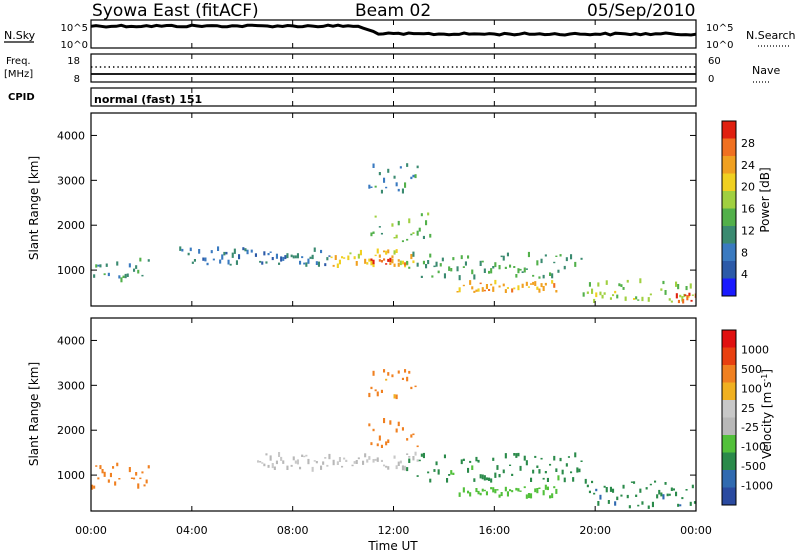 Image resolution: width=800 pixels, height=554 pixels. Describe the element at coordinates (21, 97) in the screenshot. I see `cpid-label: CPID` at that location.